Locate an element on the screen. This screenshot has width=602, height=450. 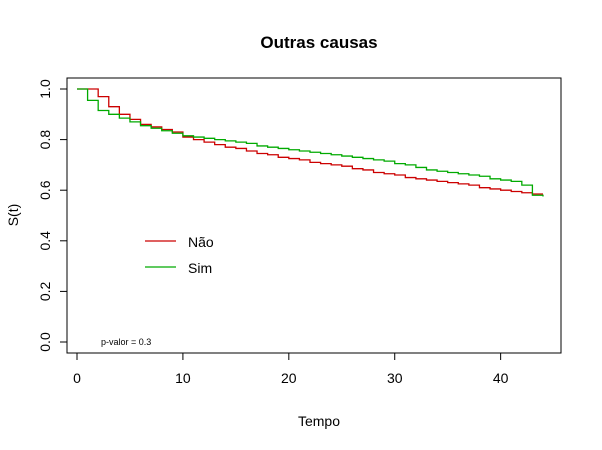
y-tick-label: 0.0 is located at coordinates (45, 342).